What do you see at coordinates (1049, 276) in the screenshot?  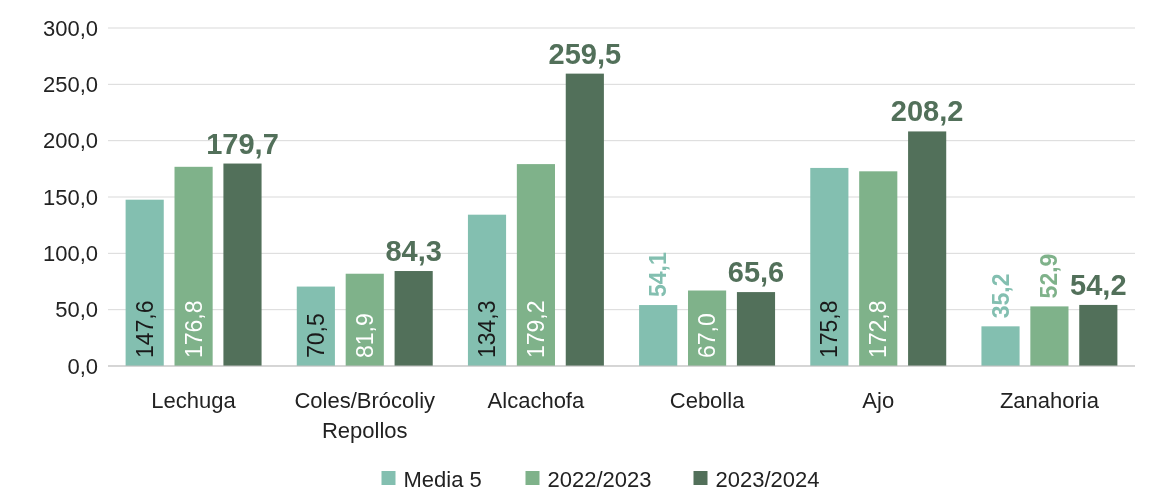 I see `data-label: 52,9` at bounding box center [1049, 276].